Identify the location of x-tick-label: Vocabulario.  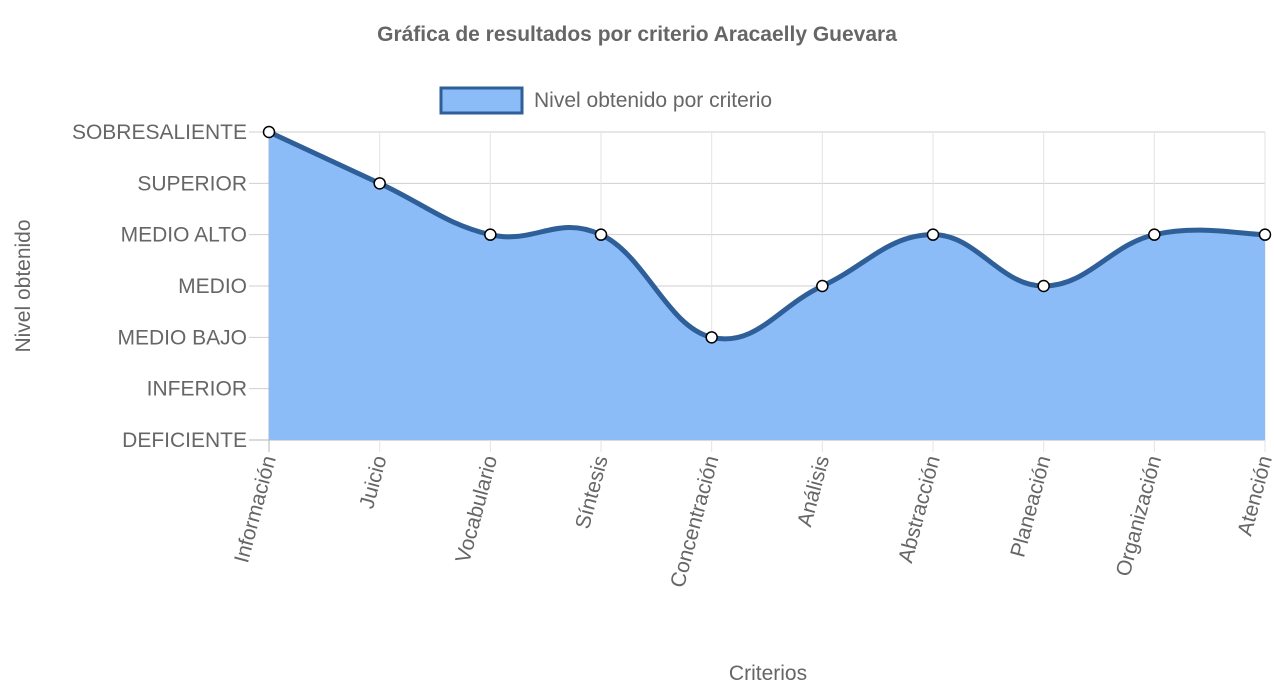
(477, 509).